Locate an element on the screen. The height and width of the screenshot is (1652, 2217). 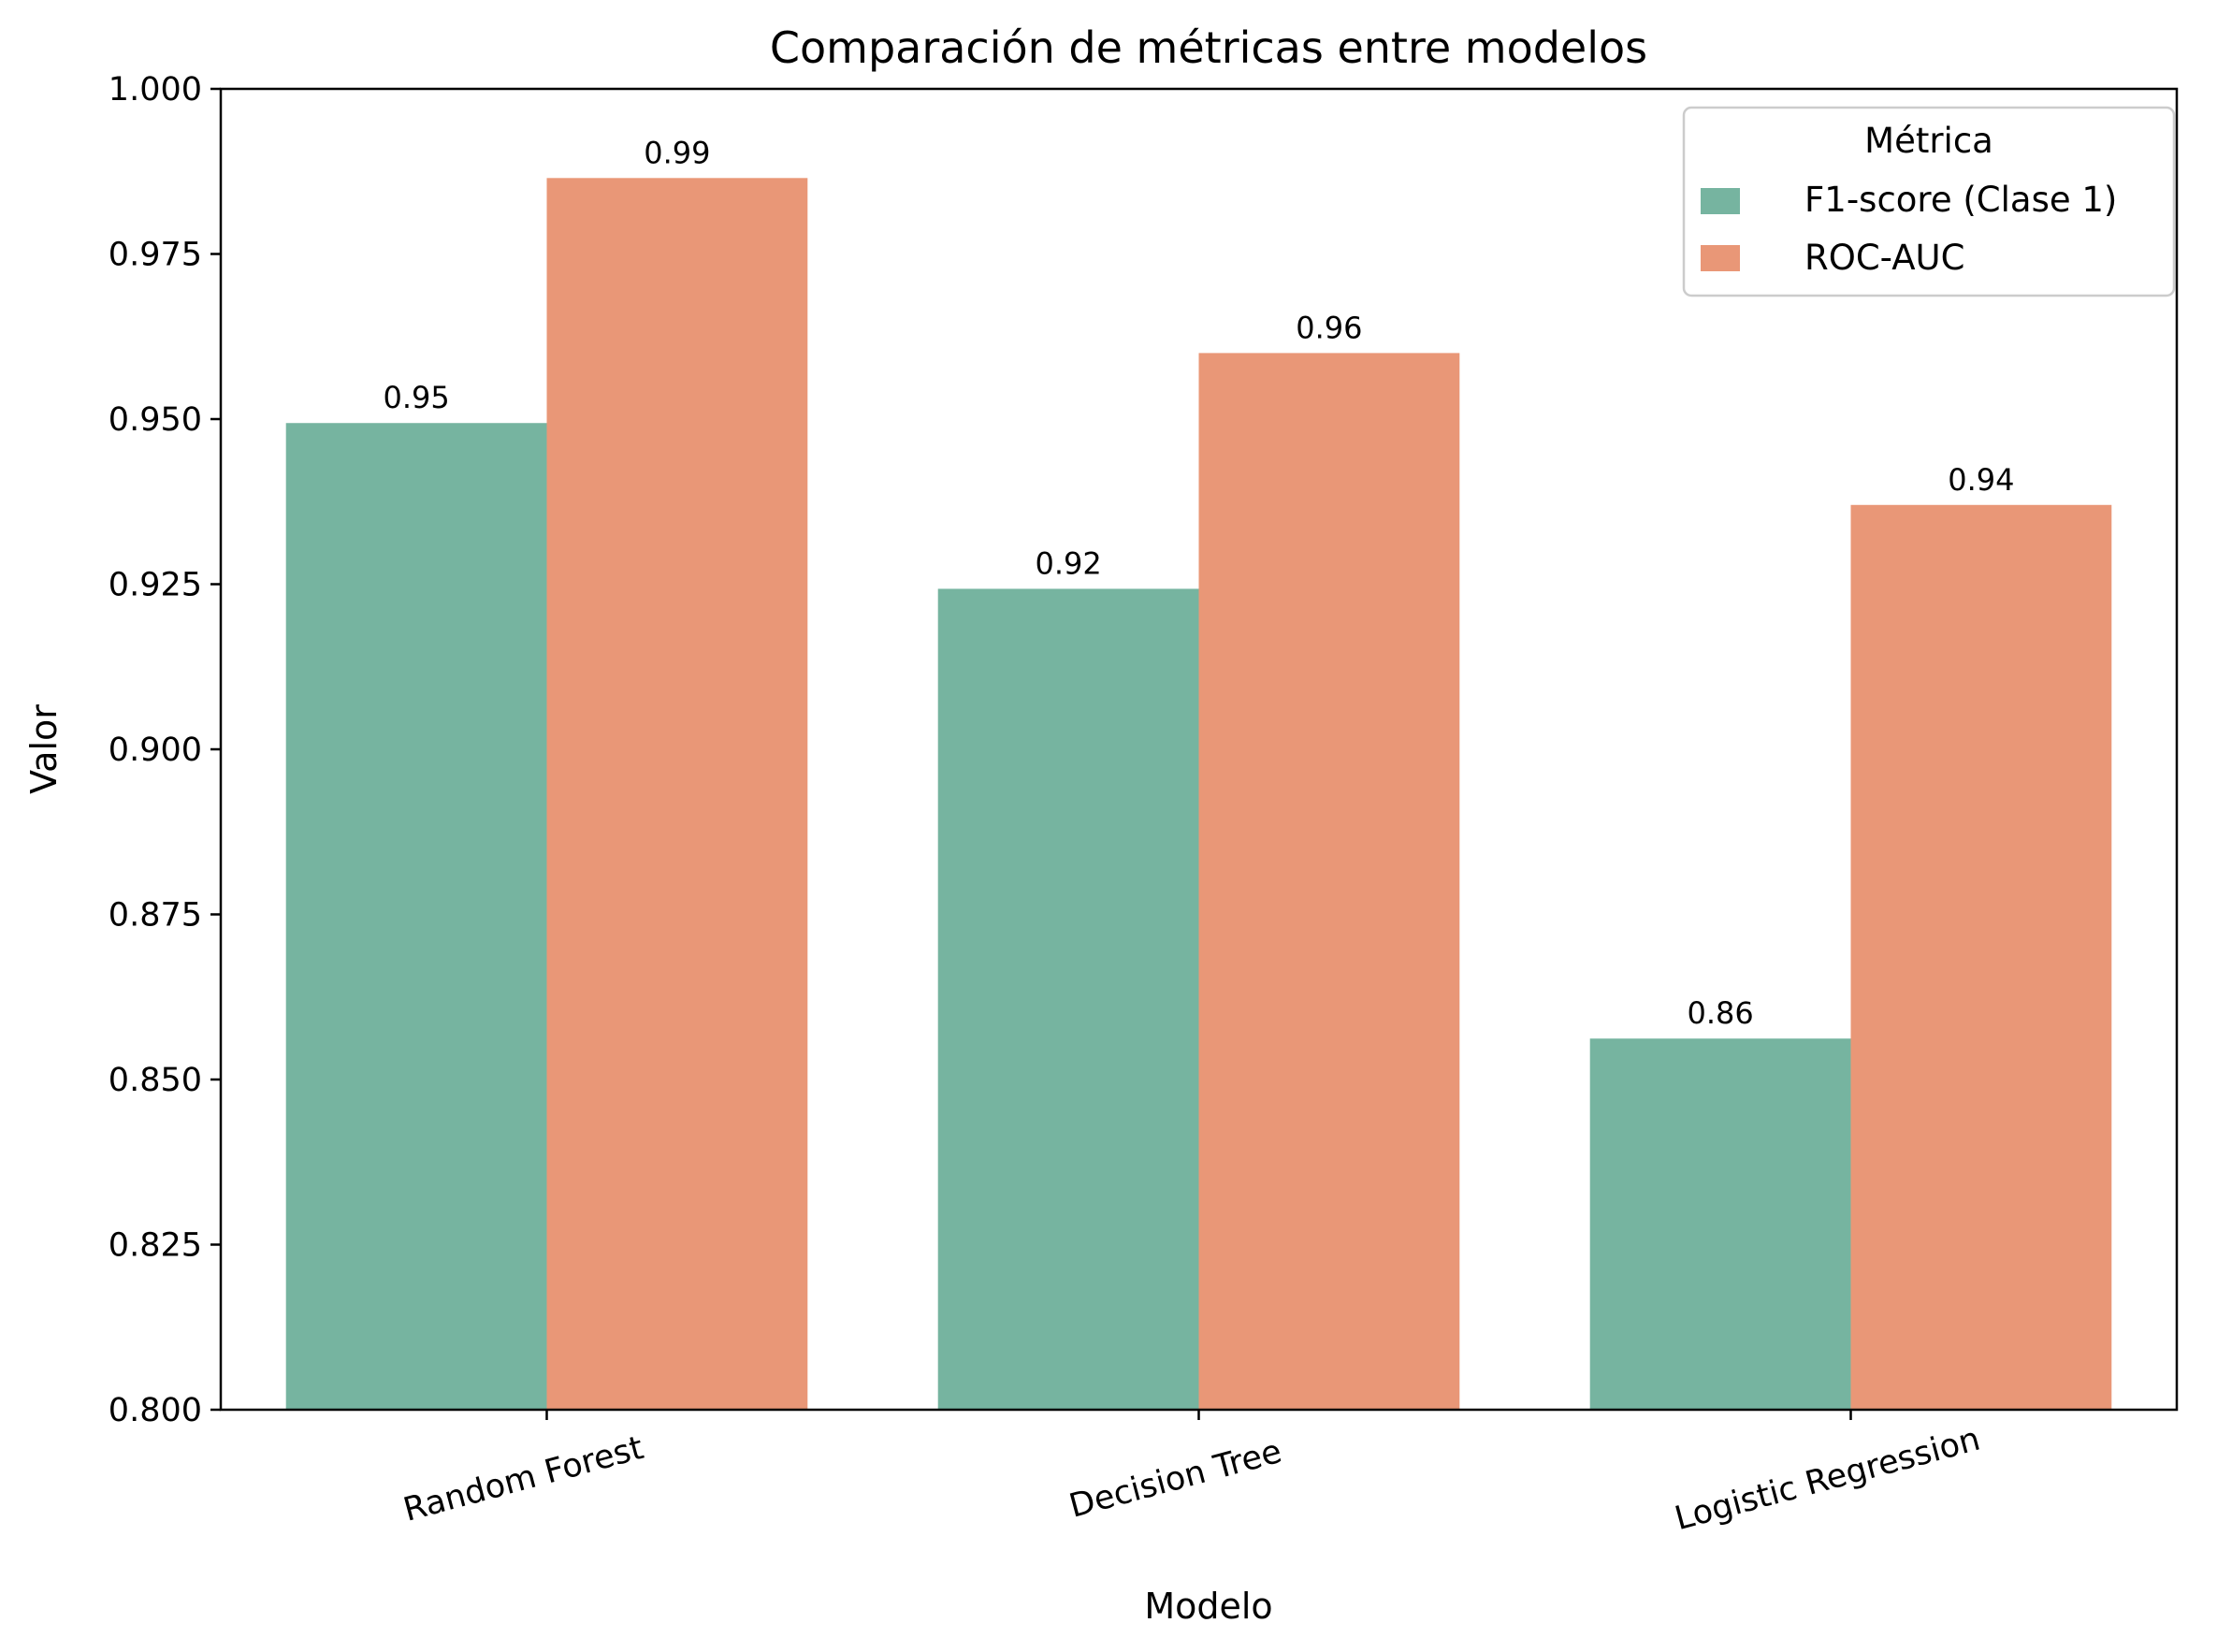
bar-roc-auc-random-forest is located at coordinates (677, 794).